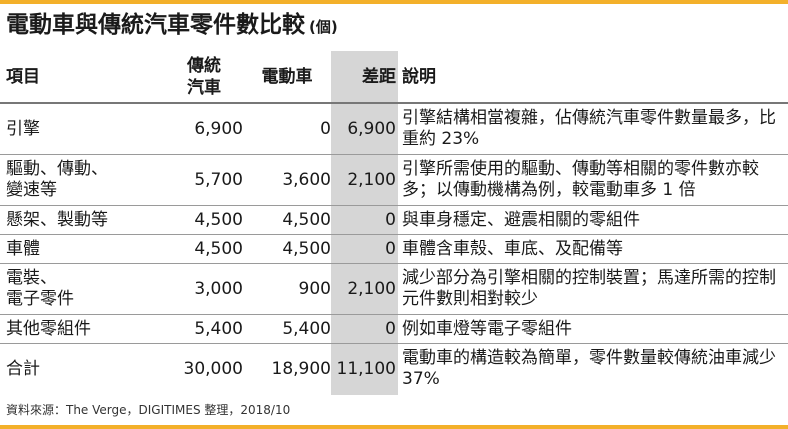 The width and height of the screenshot is (788, 429). Describe the element at coordinates (593, 180) in the screenshot. I see `row-note: 引擎所需使用的驅動、傳動等相關的零件數亦較多；以傳動機構為例，較電動車多 1 倍` at that location.